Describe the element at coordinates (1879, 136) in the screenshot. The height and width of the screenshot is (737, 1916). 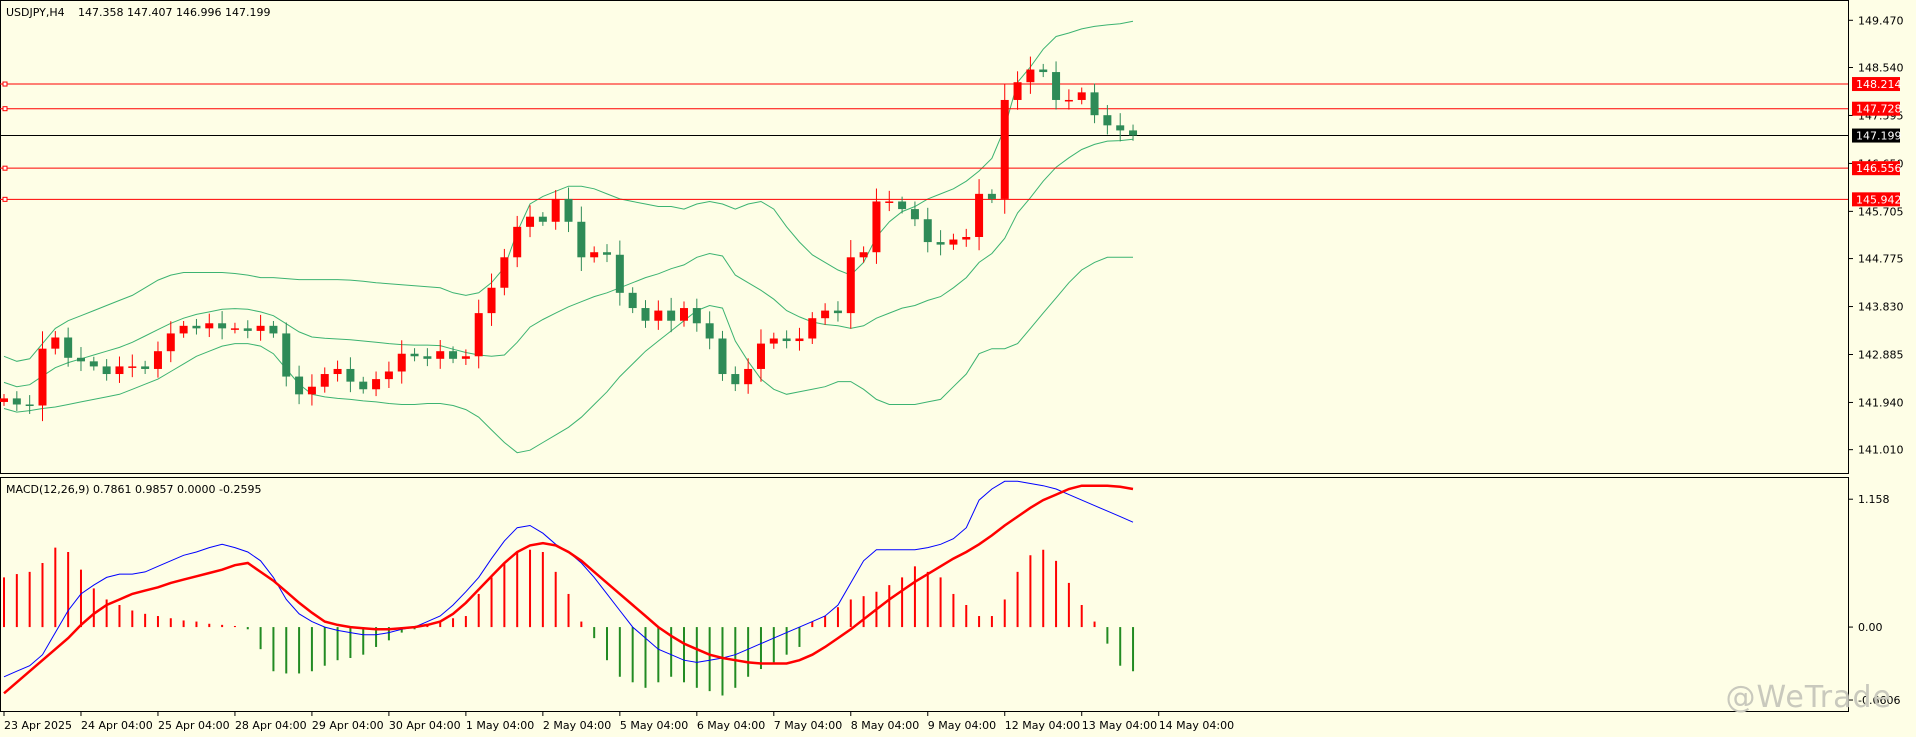
I see `current-price-label: 147.199` at that location.